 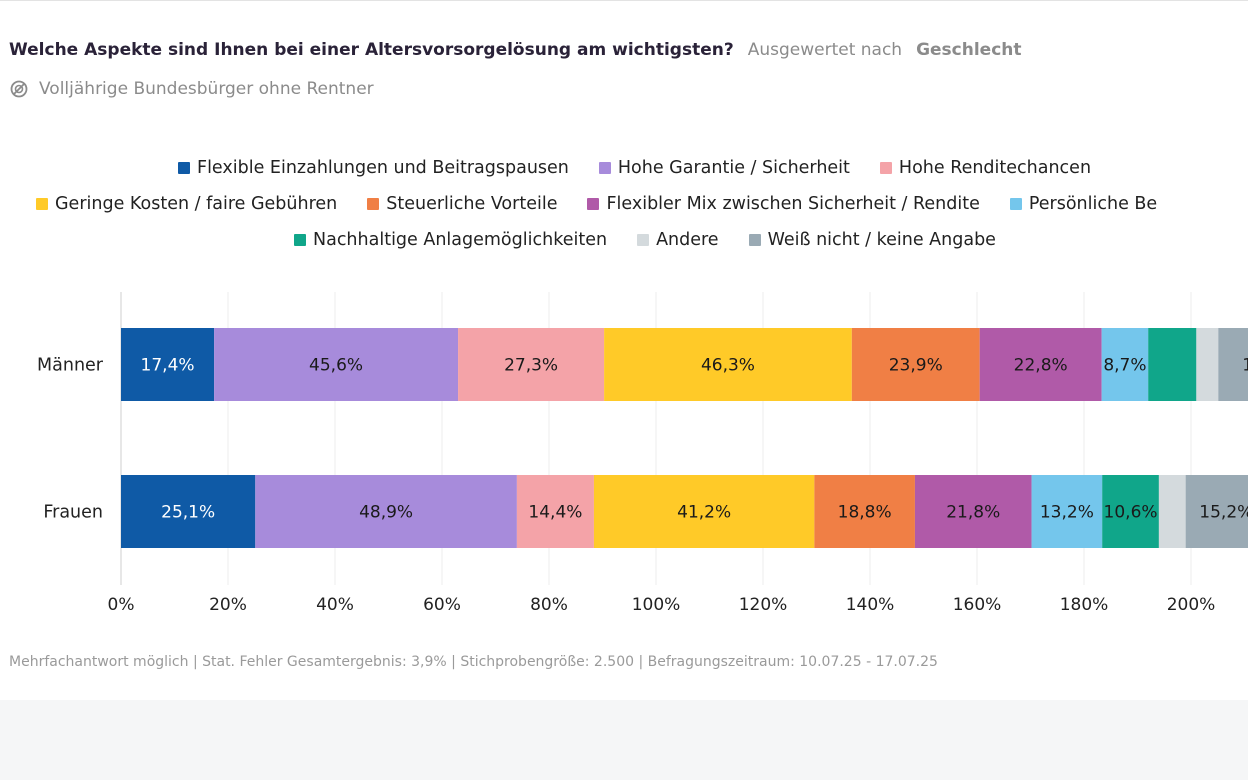 I want to click on category-label: Frauen, so click(x=73, y=513).